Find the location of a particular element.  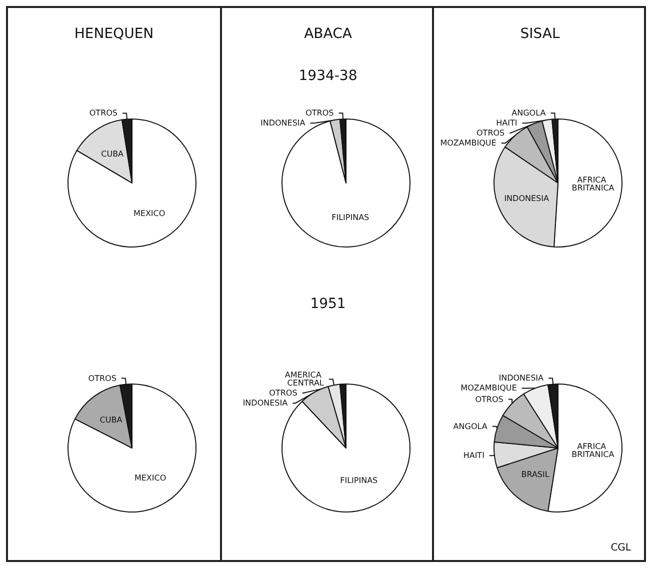

chart-subtitle: 1951 is located at coordinates (328, 304).